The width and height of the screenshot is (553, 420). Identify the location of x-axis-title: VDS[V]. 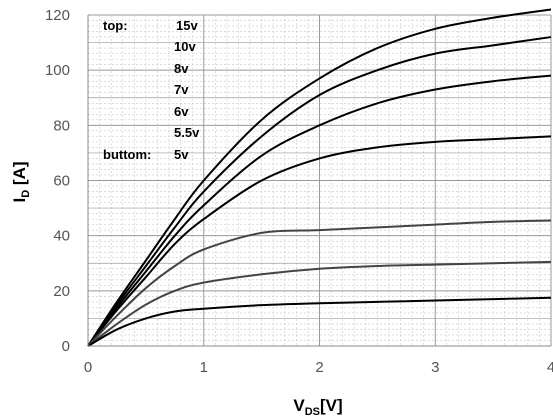
(317, 407).